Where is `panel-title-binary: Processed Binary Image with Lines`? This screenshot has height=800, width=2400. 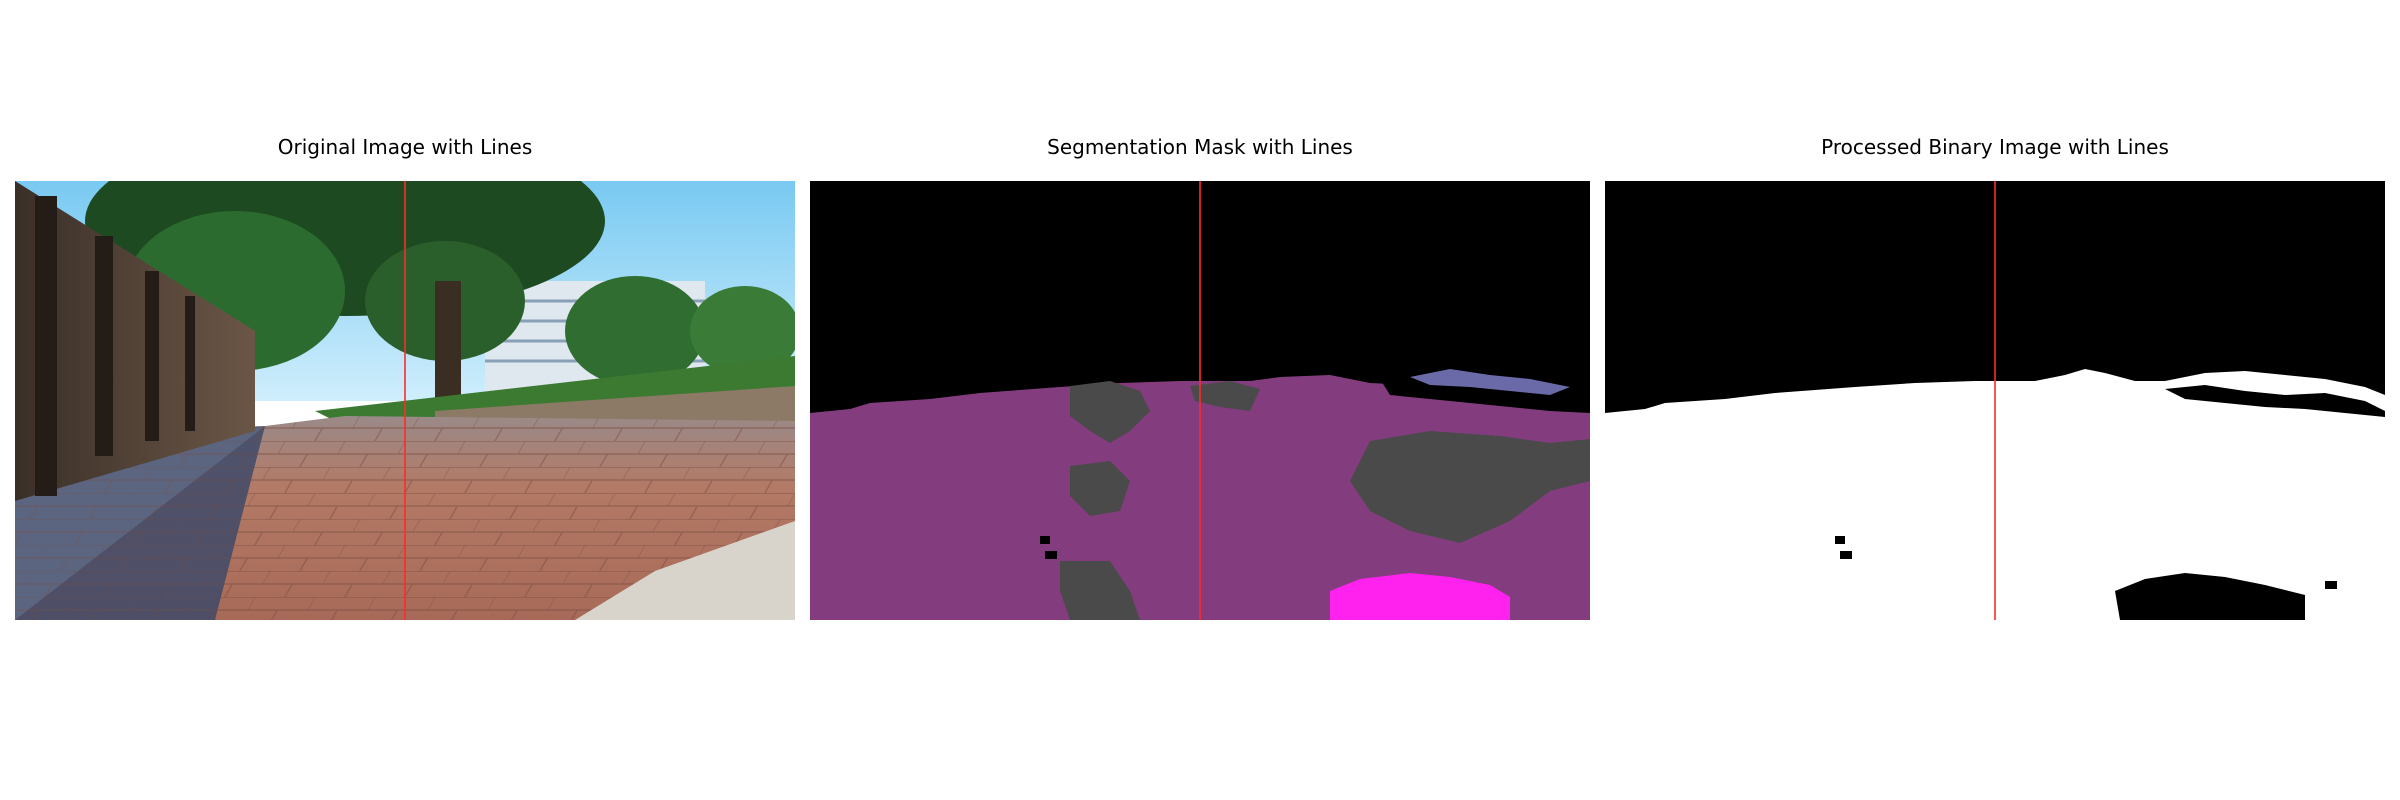
panel-title-binary: Processed Binary Image with Lines is located at coordinates (1995, 147).